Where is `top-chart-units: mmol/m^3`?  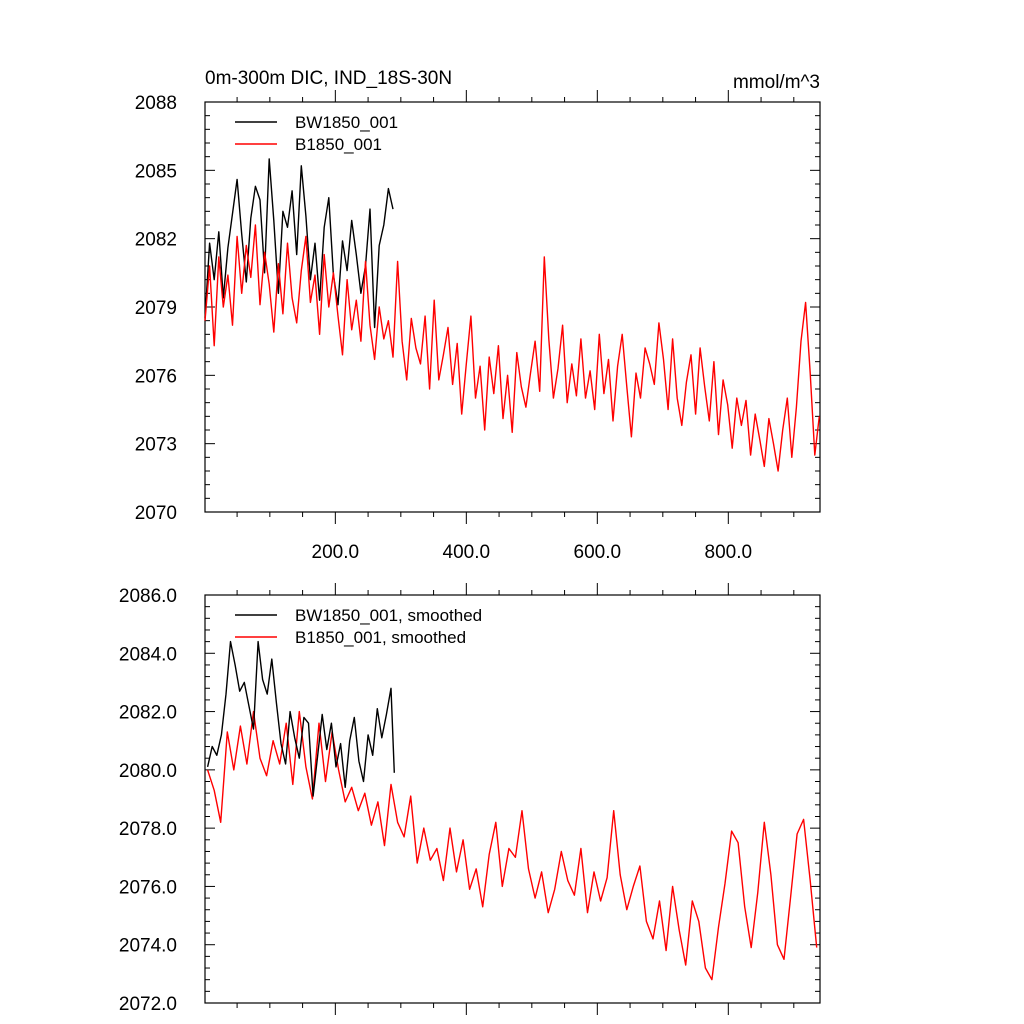
top-chart-units: mmol/m^3 is located at coordinates (776, 82).